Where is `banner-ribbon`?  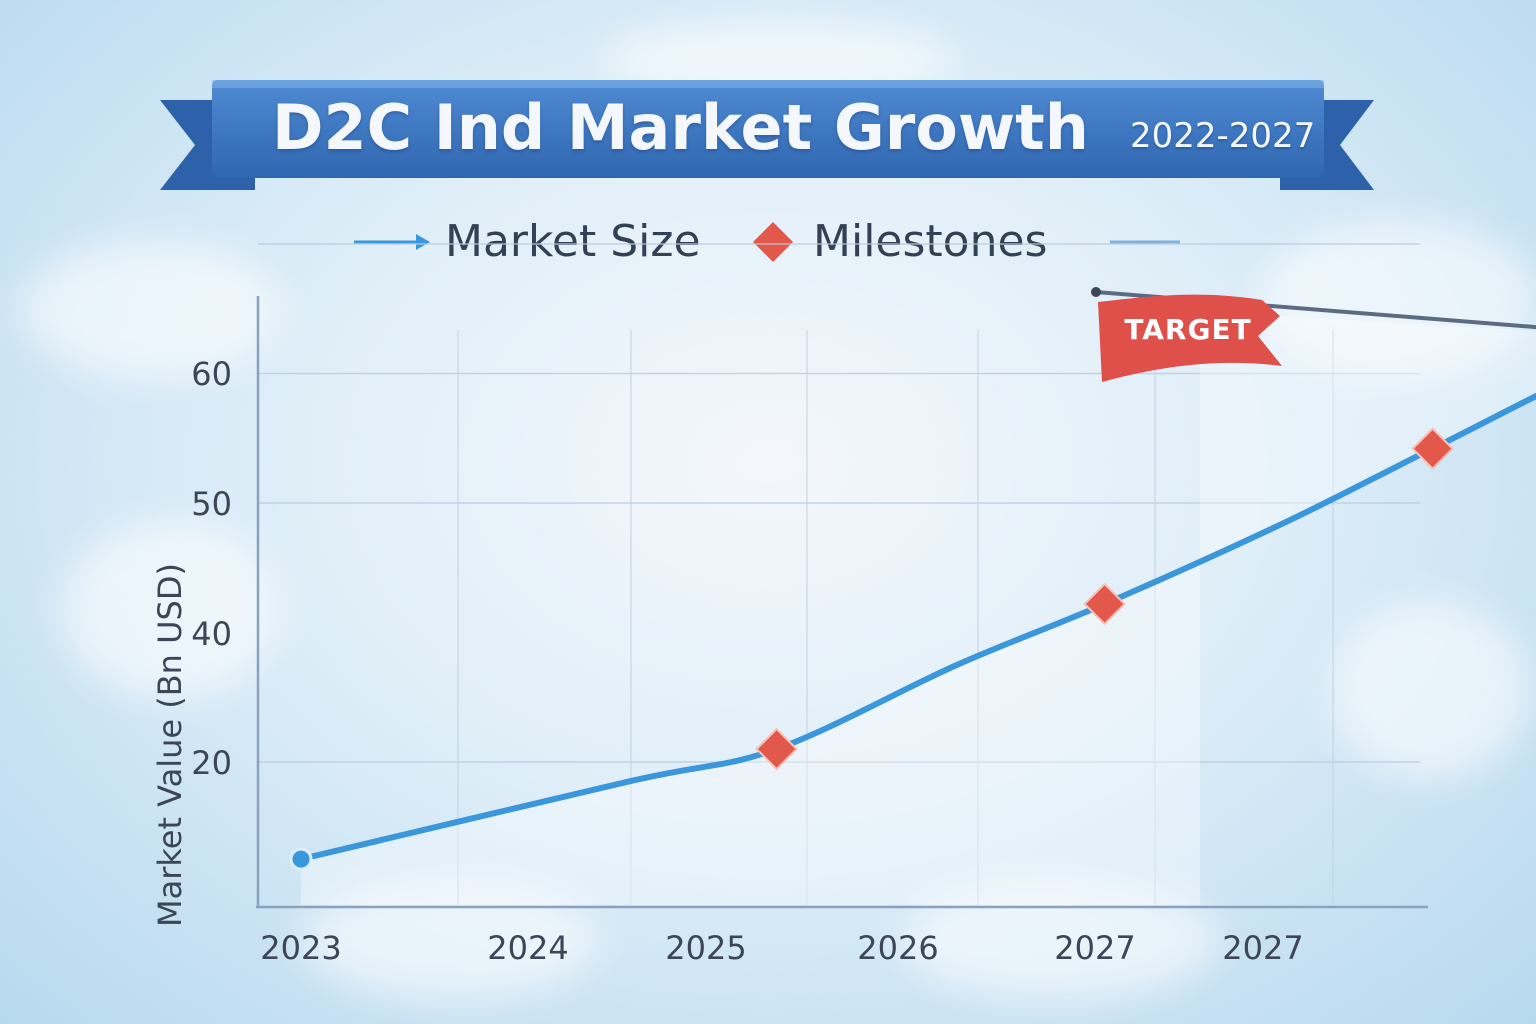 banner-ribbon is located at coordinates (767, 135).